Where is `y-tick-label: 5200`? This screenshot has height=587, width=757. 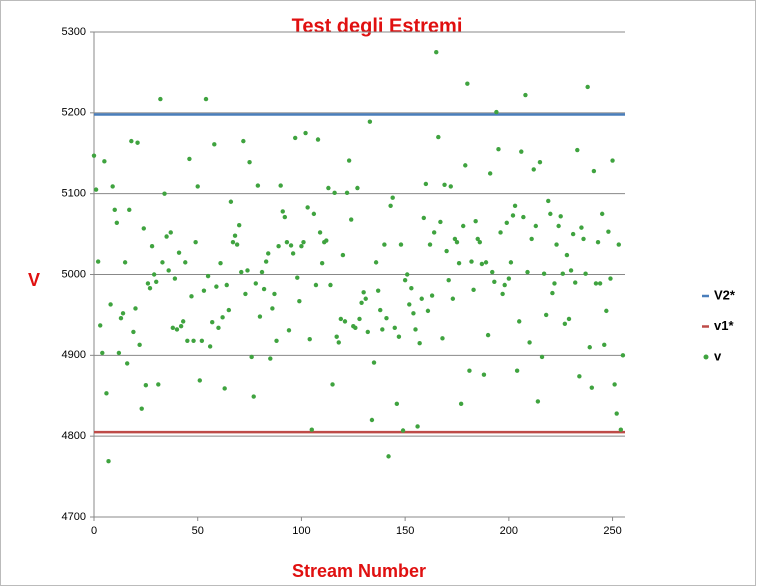
y-tick-label: 5200 is located at coordinates (74, 113).